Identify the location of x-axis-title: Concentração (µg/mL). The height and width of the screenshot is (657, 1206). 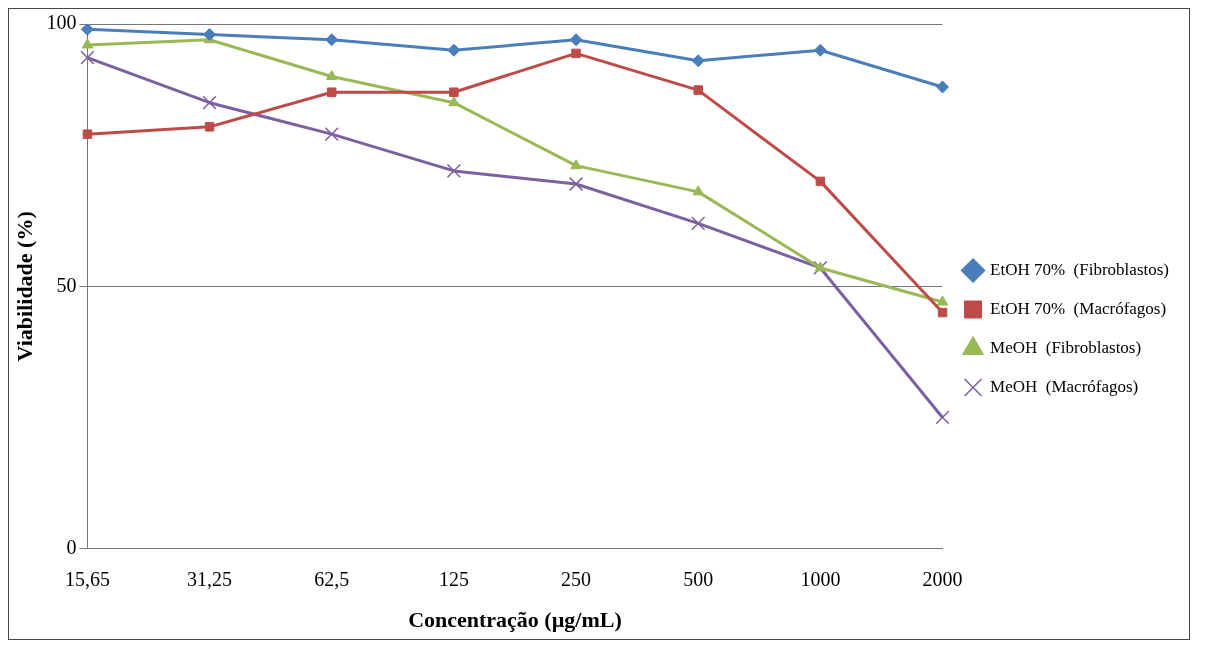
(515, 620).